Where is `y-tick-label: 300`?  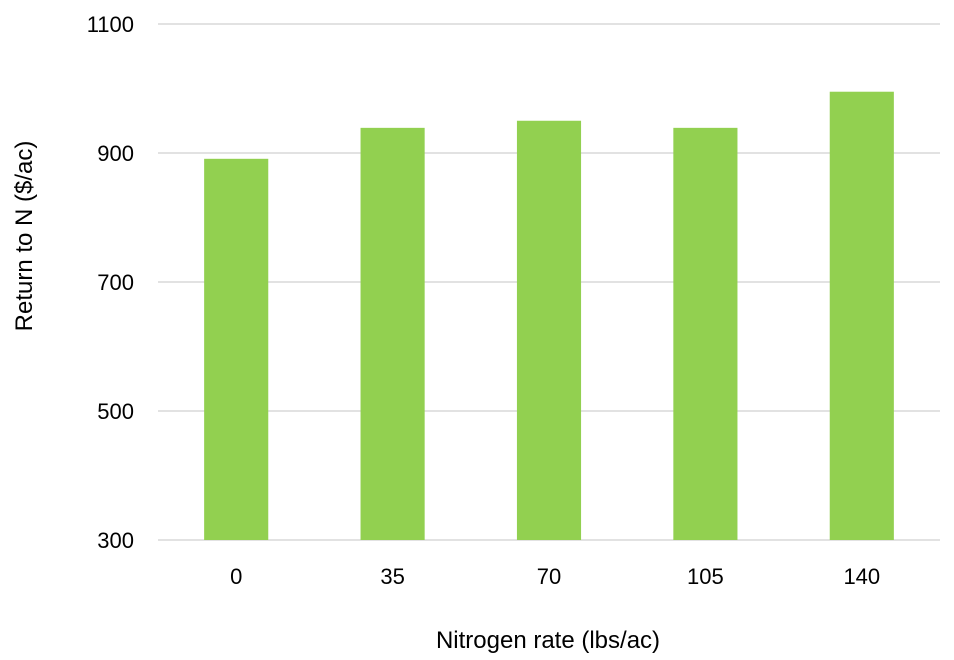 y-tick-label: 300 is located at coordinates (115, 540).